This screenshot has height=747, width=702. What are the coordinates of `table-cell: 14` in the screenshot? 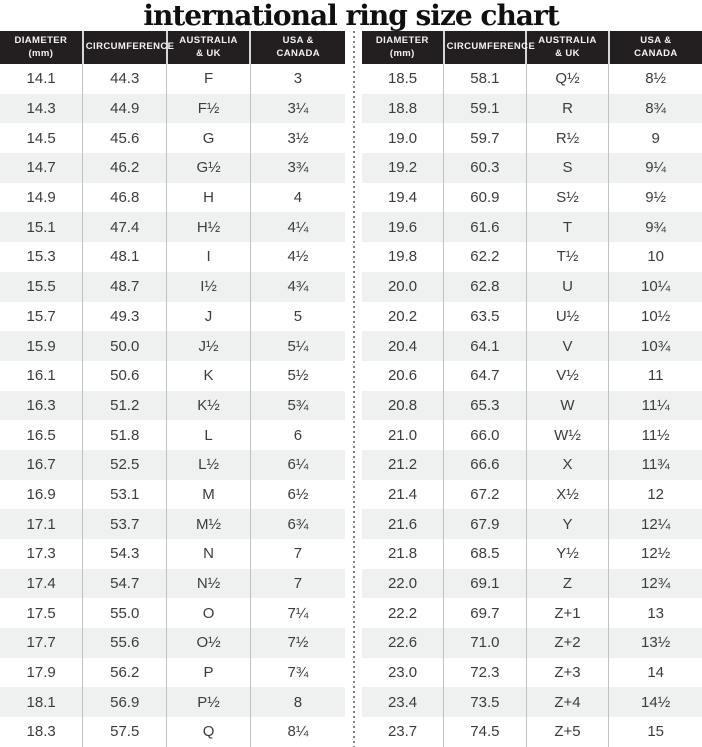 It's located at (655, 672).